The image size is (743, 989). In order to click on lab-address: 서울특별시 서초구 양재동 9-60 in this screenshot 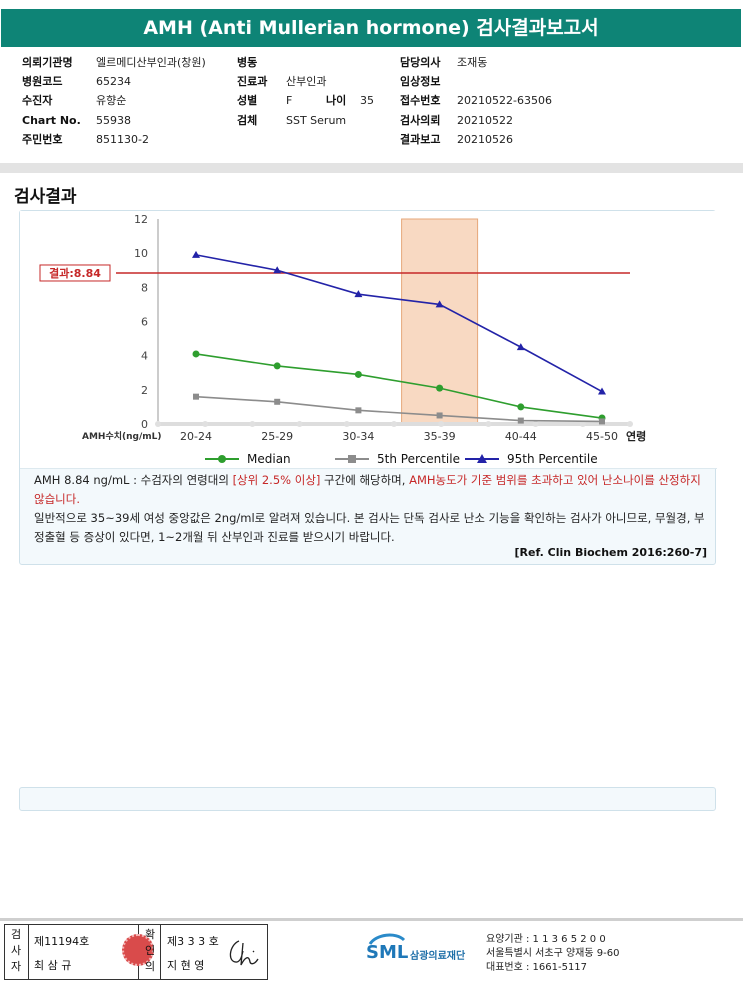, I will do `click(553, 953)`.